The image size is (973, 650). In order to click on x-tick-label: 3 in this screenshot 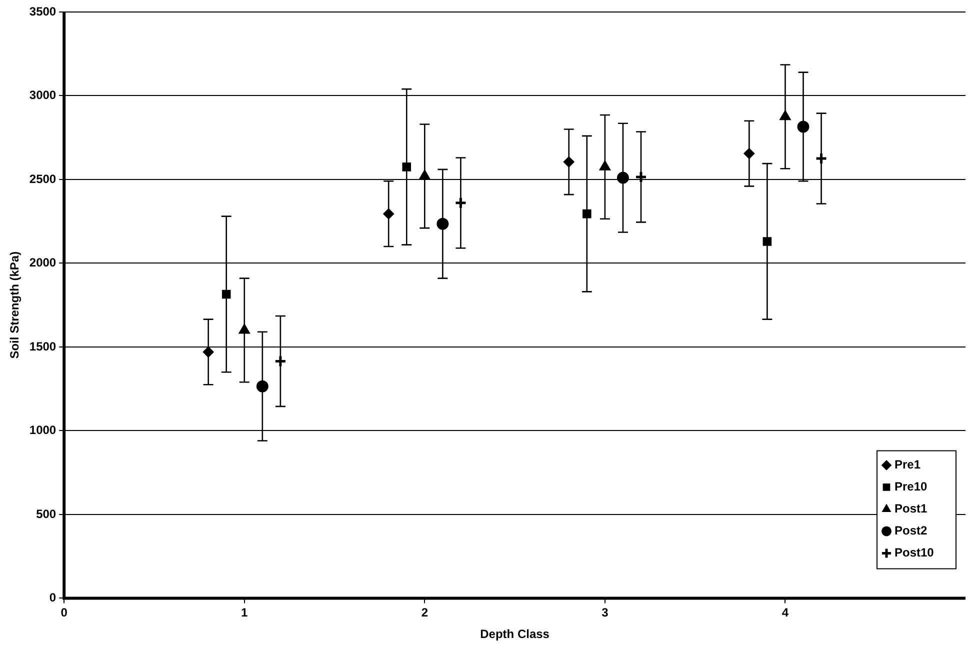, I will do `click(605, 613)`.